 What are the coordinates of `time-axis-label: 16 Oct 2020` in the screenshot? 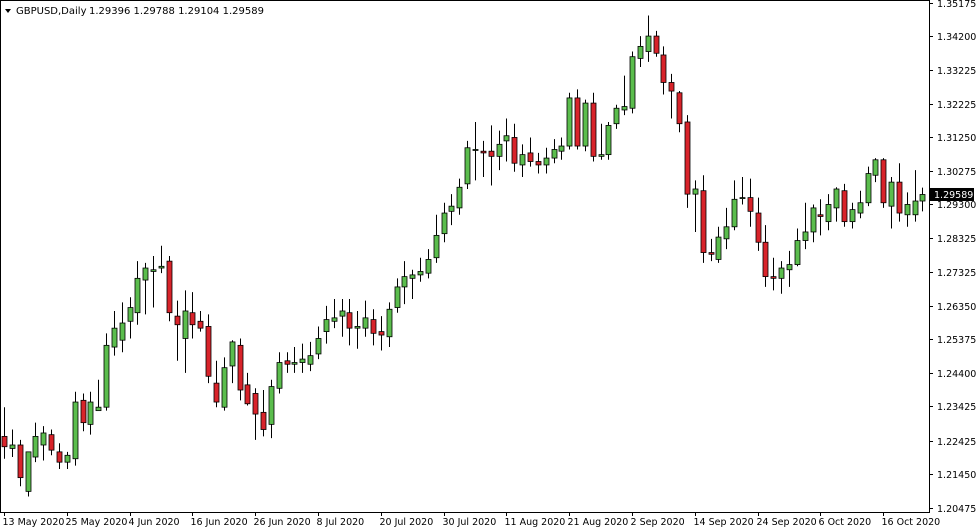 It's located at (911, 522).